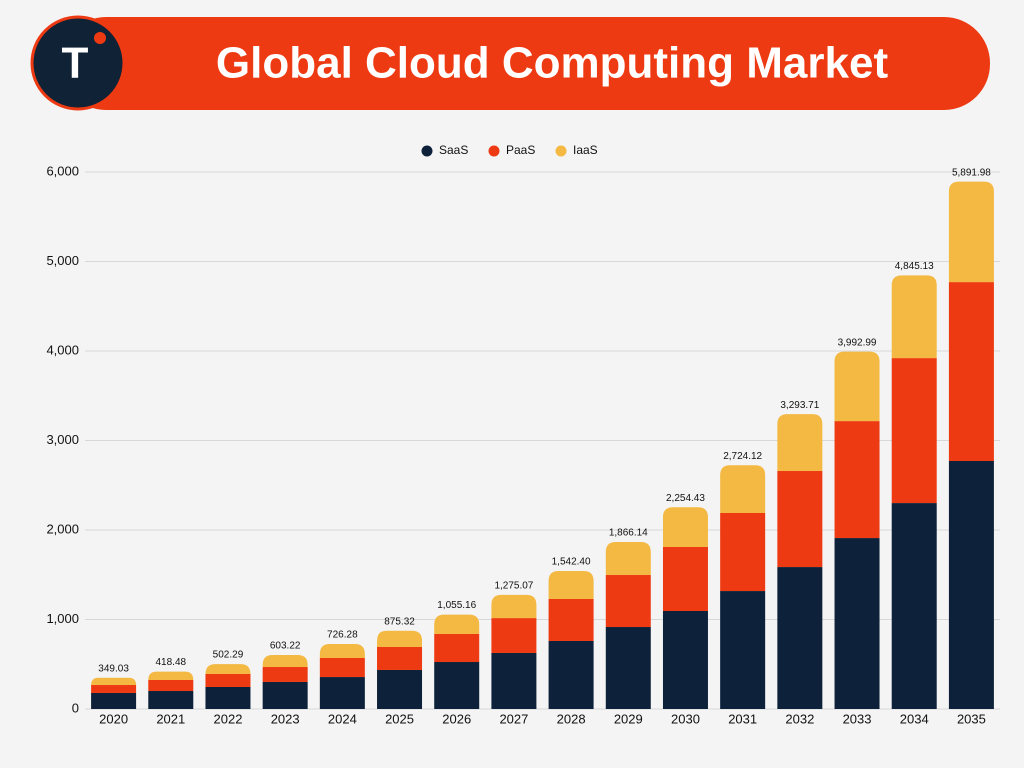 The height and width of the screenshot is (768, 1024). I want to click on x-tick-label: 2021, so click(170, 718).